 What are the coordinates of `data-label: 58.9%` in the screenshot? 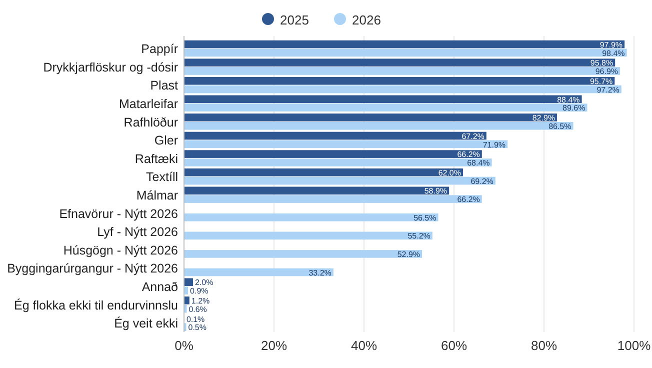 It's located at (436, 191).